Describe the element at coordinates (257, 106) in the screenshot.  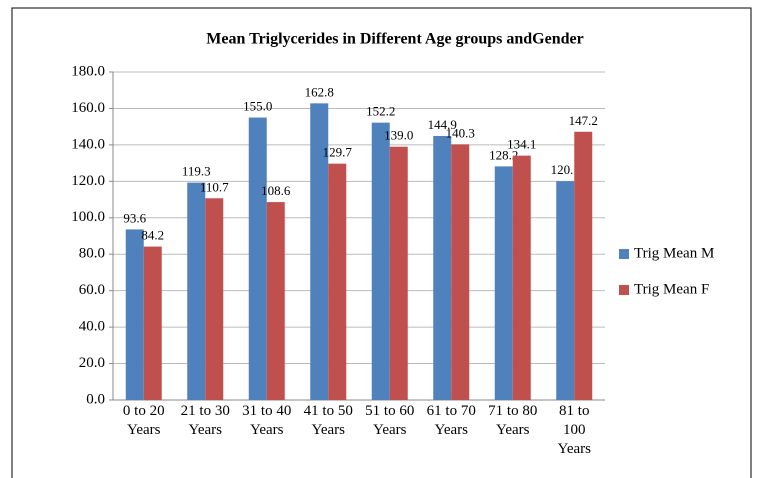
I see `value-label: 155.0` at that location.